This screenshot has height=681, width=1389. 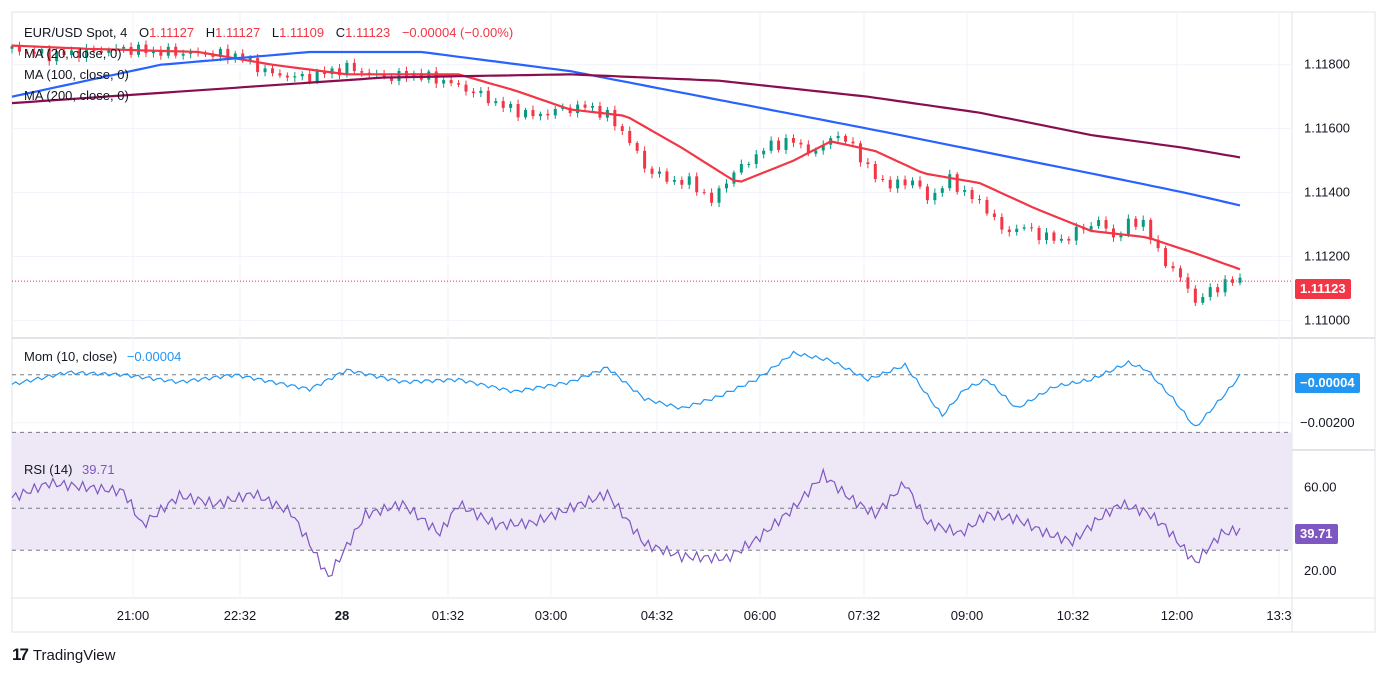 What do you see at coordinates (368, 32) in the screenshot?
I see `close-value: 1.11123` at bounding box center [368, 32].